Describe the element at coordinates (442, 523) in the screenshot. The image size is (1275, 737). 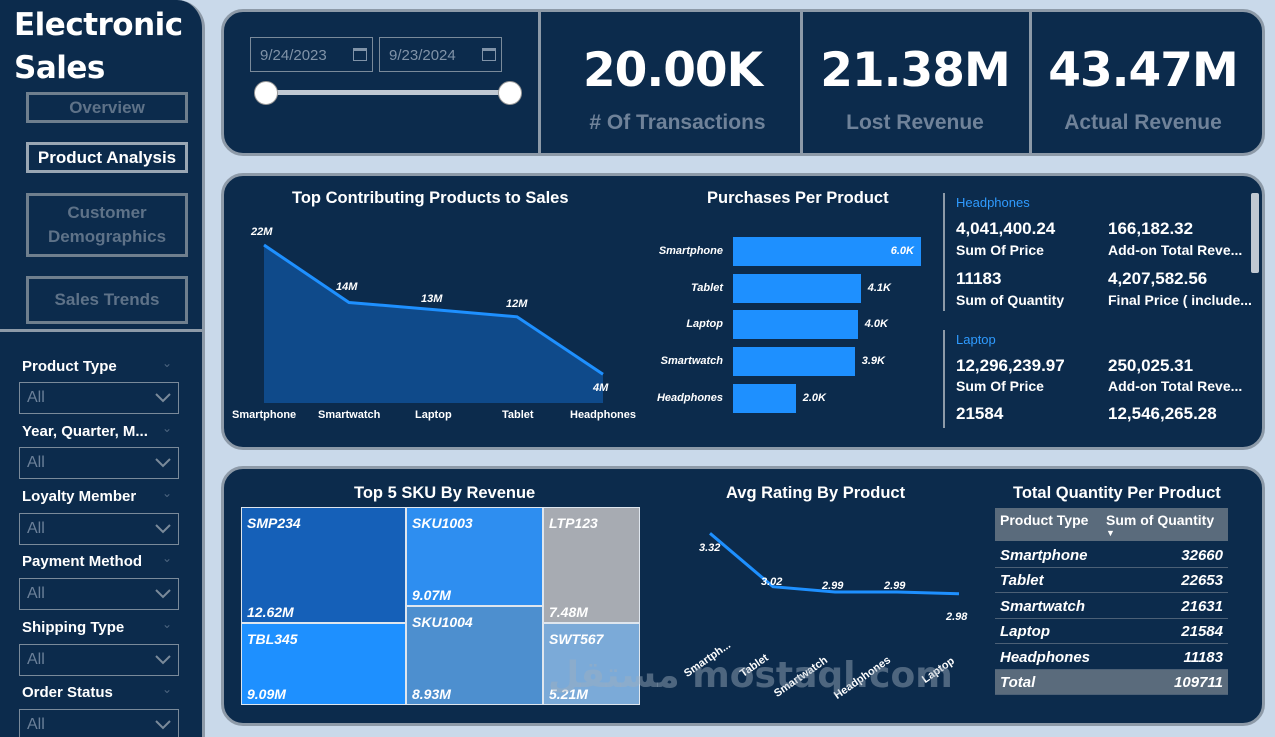
I see `treemap-sku: SKU1003` at that location.